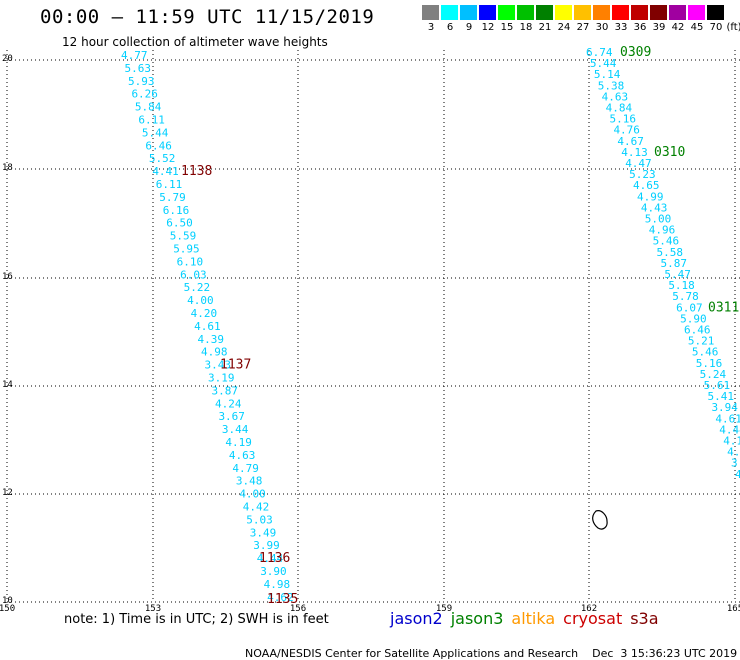 The image size is (740, 660). I want to click on wave-height-value: 5.24, so click(713, 374).